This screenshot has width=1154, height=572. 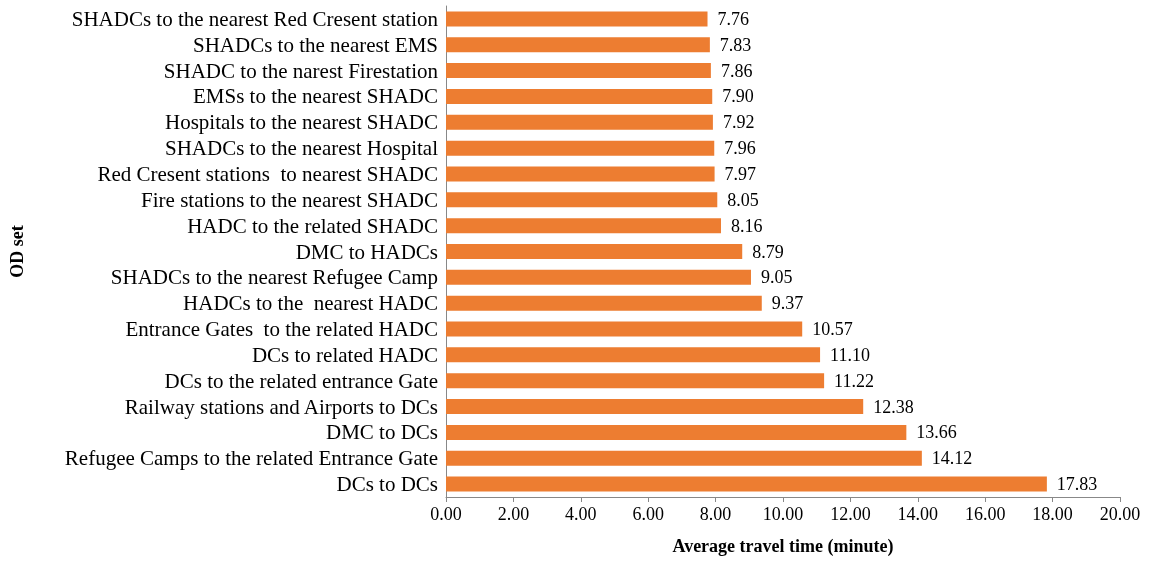 I want to click on data-label: 14.12, so click(x=952, y=458).